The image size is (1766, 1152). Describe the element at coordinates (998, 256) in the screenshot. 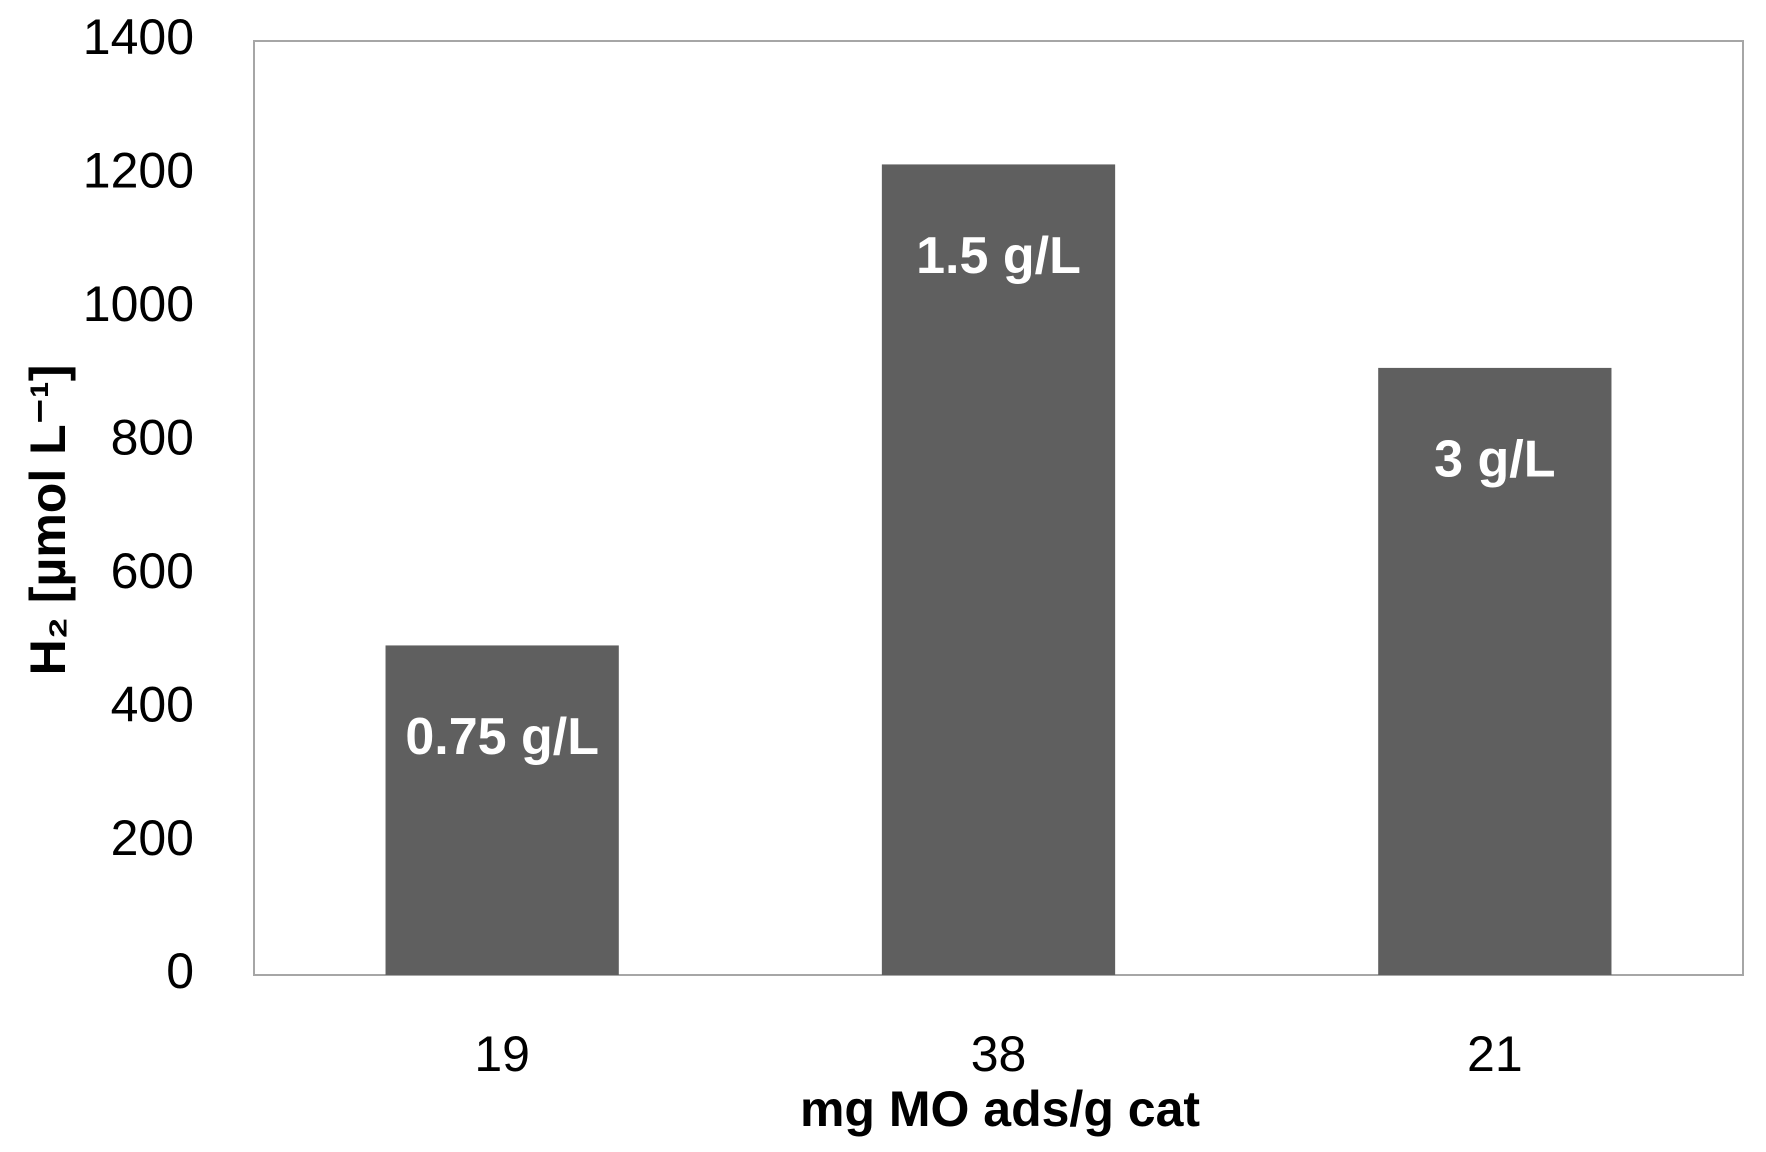

I see `bar-annotation: 1.5 g/L` at that location.